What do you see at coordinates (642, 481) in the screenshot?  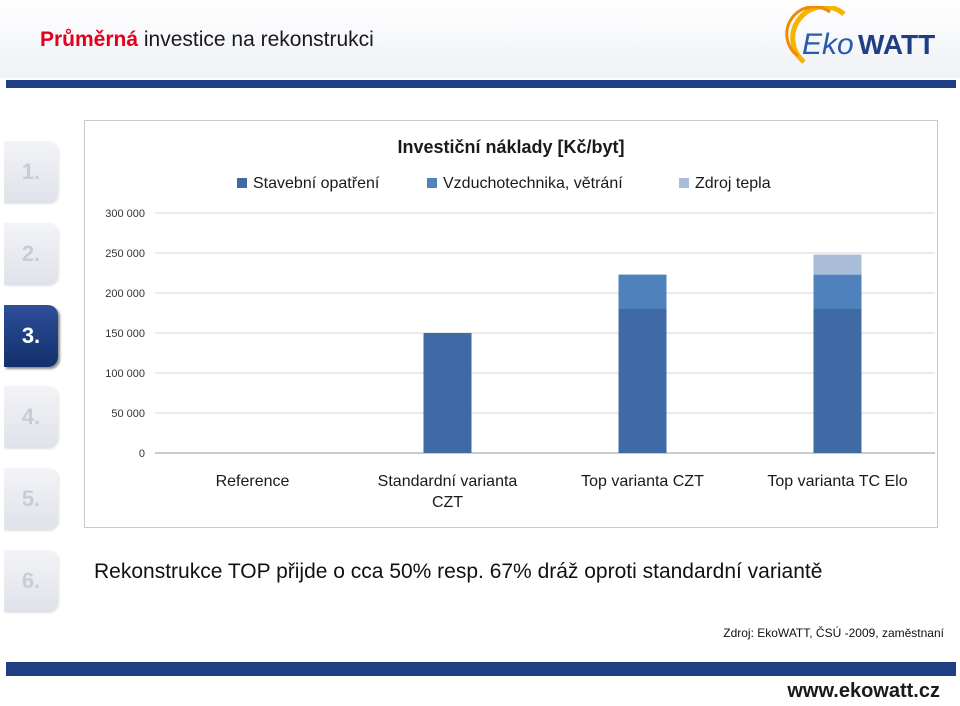 I see `x-tick-label: Top varianta CZT` at bounding box center [642, 481].